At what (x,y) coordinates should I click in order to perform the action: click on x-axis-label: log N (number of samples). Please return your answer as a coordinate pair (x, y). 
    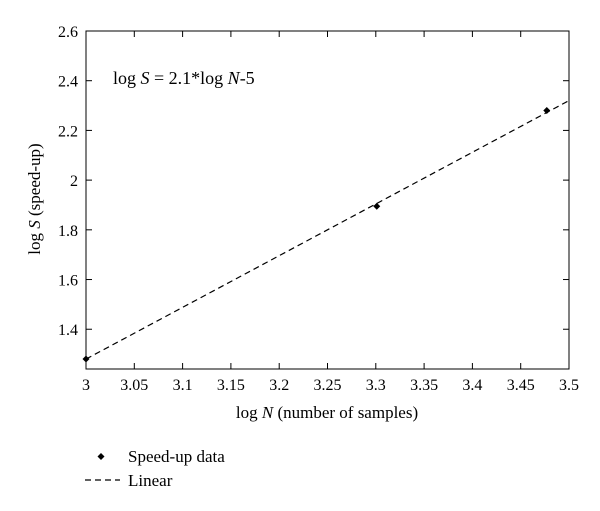
    Looking at the image, I should click on (327, 412).